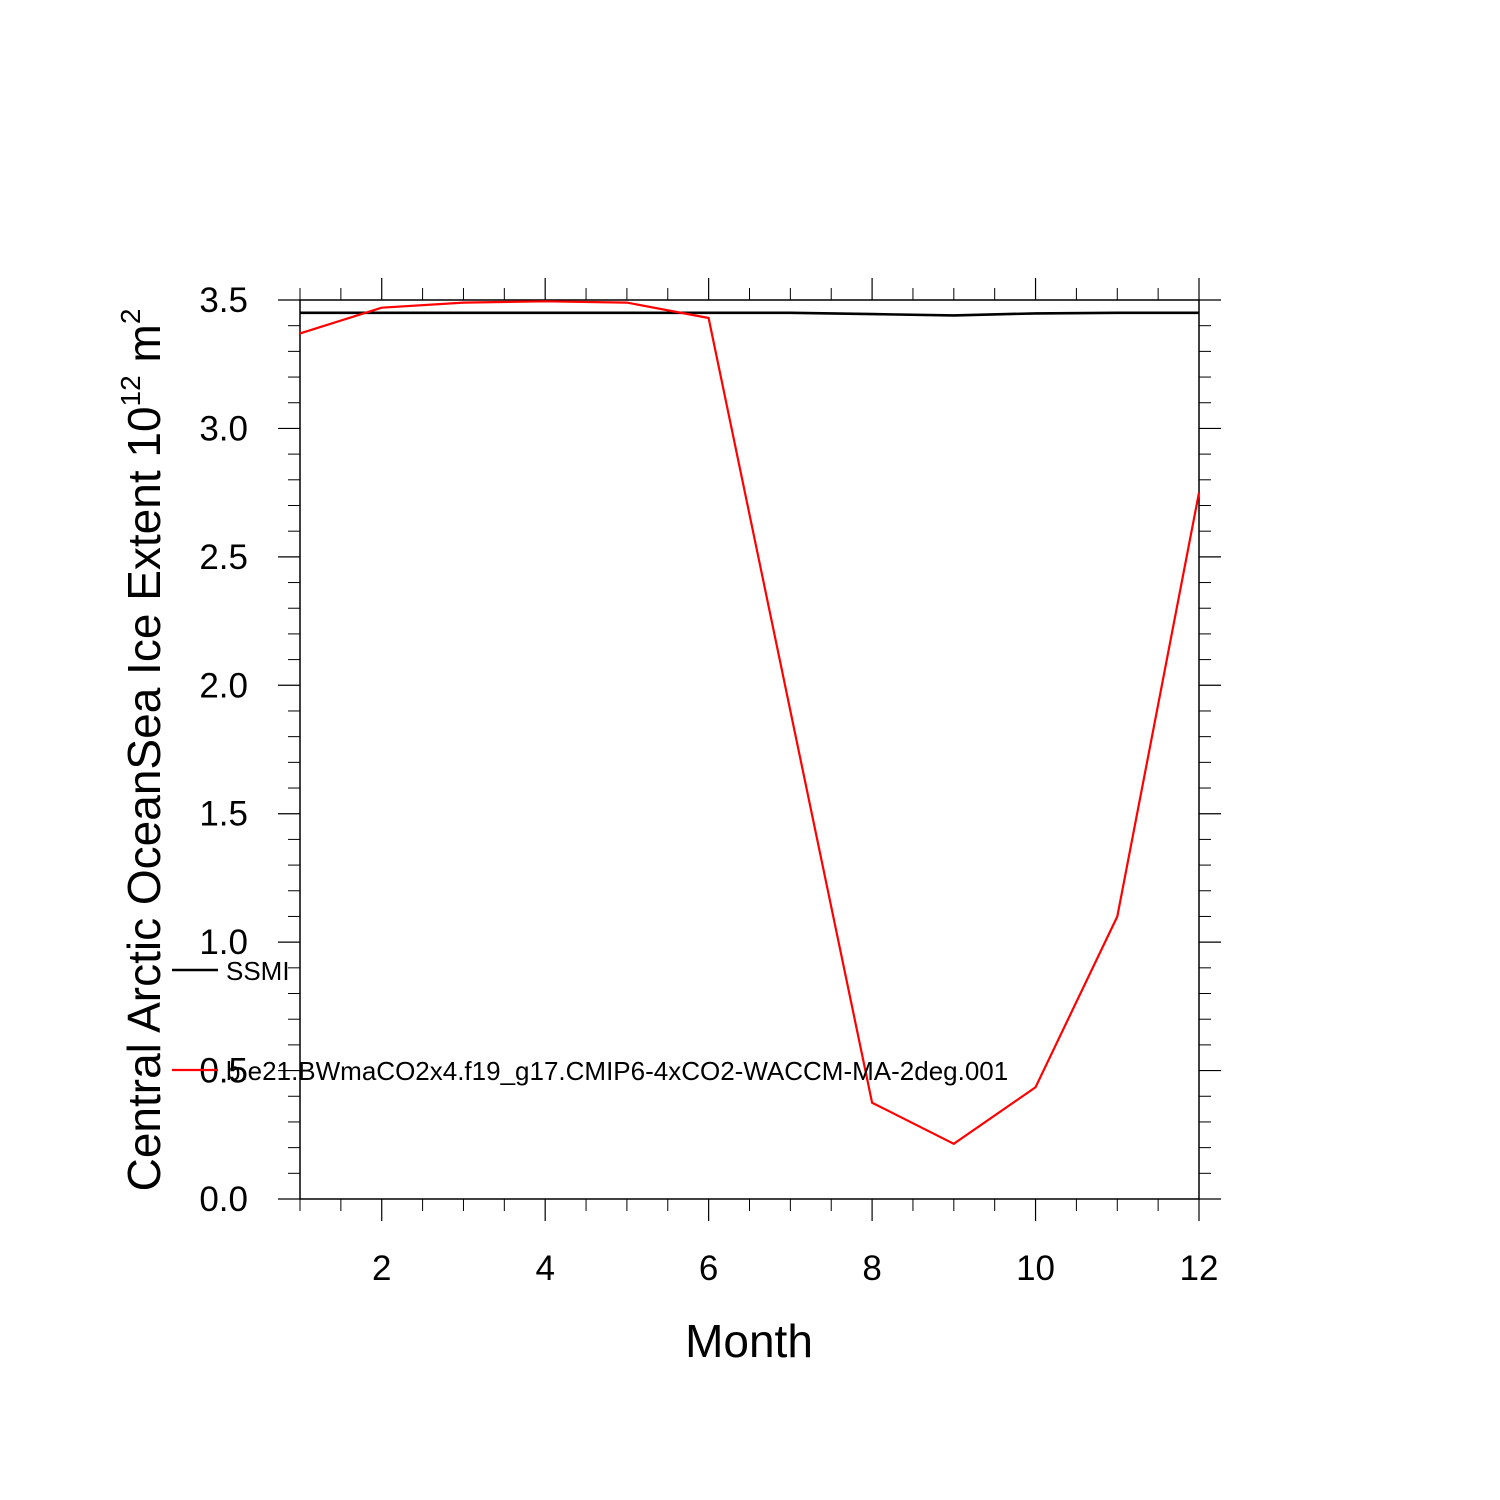 The height and width of the screenshot is (1500, 1500). Describe the element at coordinates (223, 750) in the screenshot. I see `y-tick-labels: 0.00.51.01.52.02.53.03.5` at that location.